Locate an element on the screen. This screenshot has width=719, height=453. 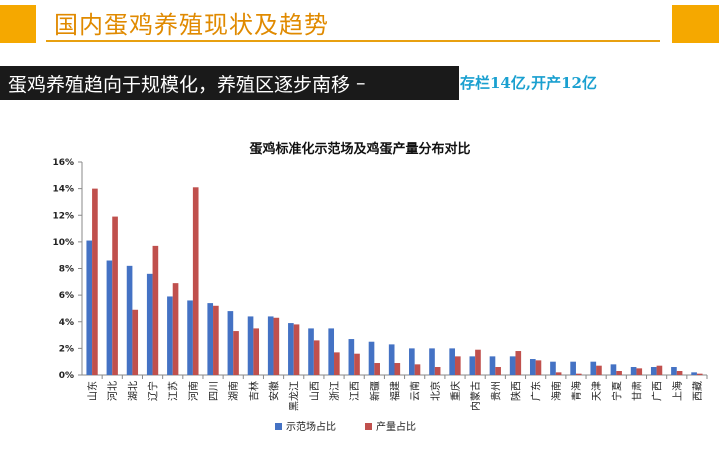
y-tick-label: 6% is located at coordinates (66, 296).